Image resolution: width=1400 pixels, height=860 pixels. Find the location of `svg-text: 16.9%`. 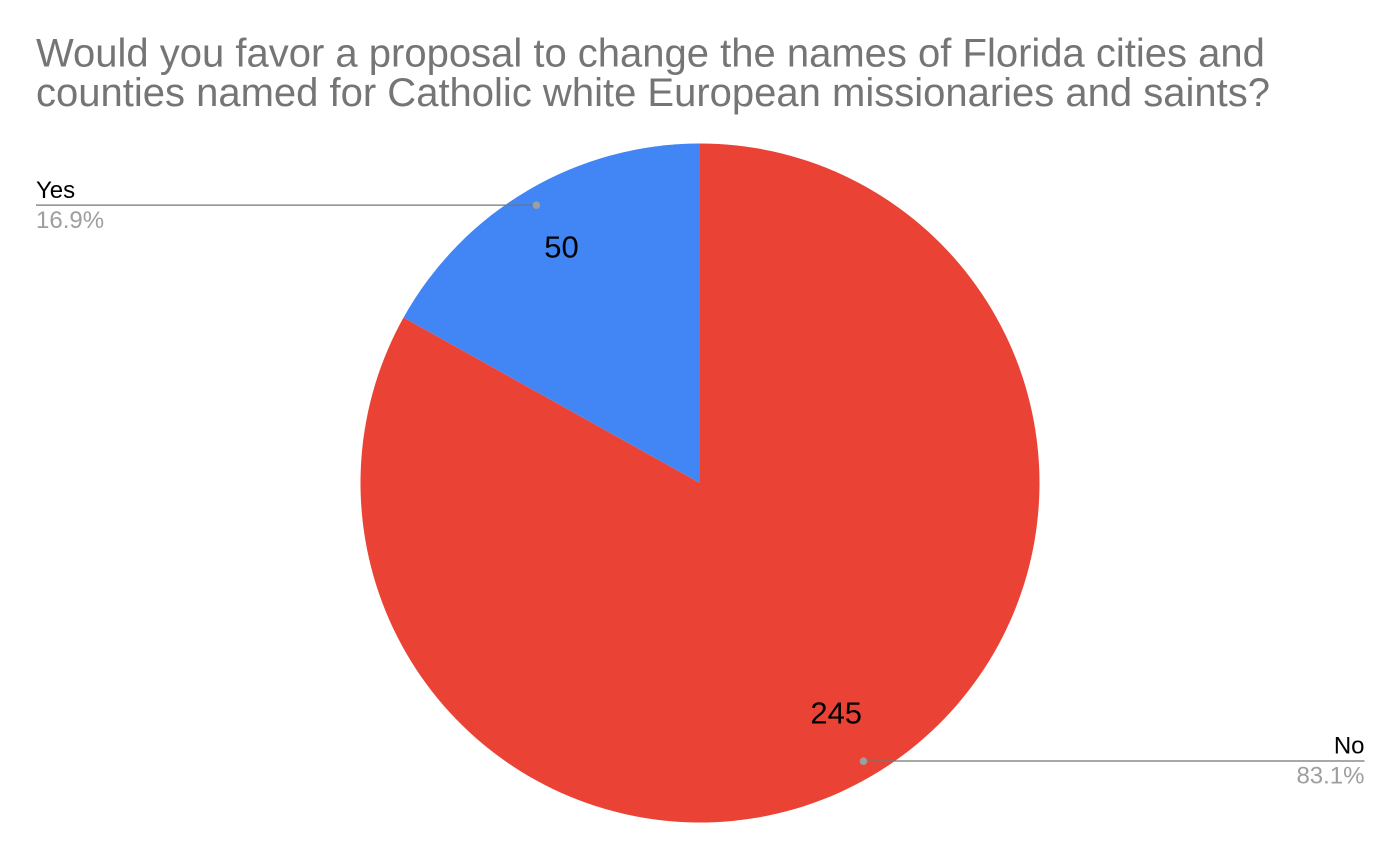

svg-text: 16.9% is located at coordinates (70, 220).